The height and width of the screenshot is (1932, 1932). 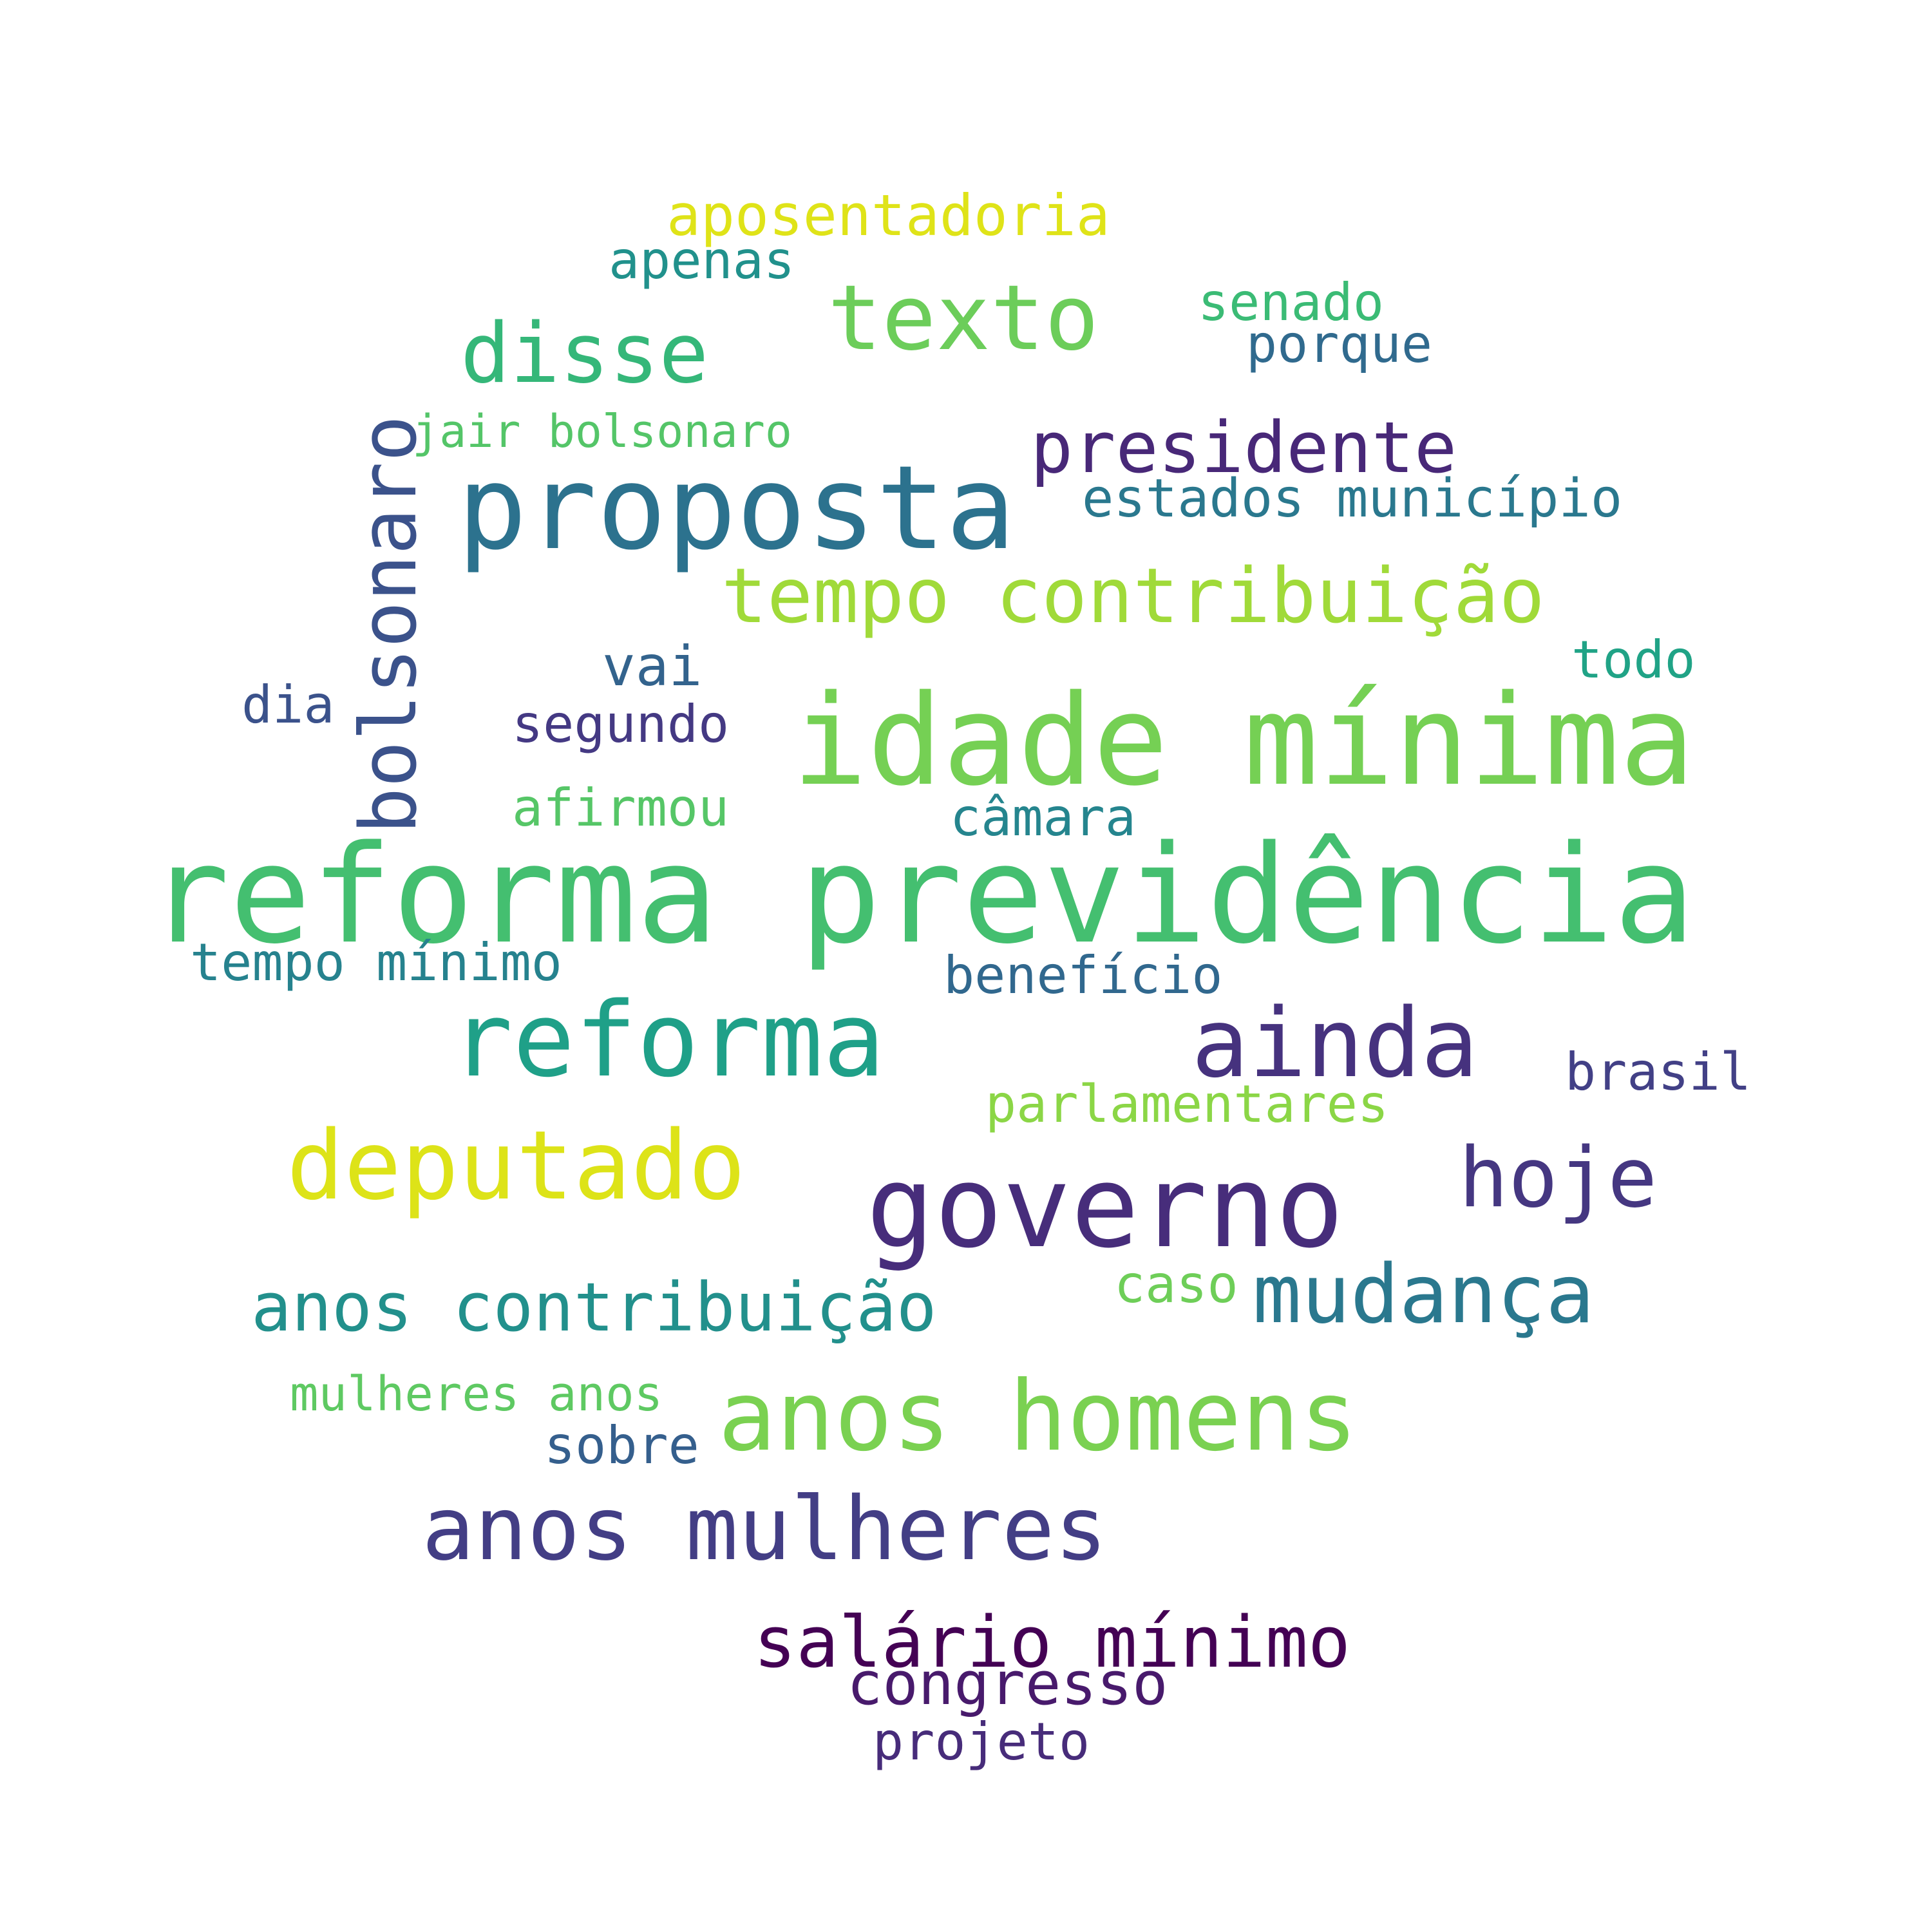 What do you see at coordinates (1083, 975) in the screenshot?
I see `word-beneficio: benefício` at bounding box center [1083, 975].